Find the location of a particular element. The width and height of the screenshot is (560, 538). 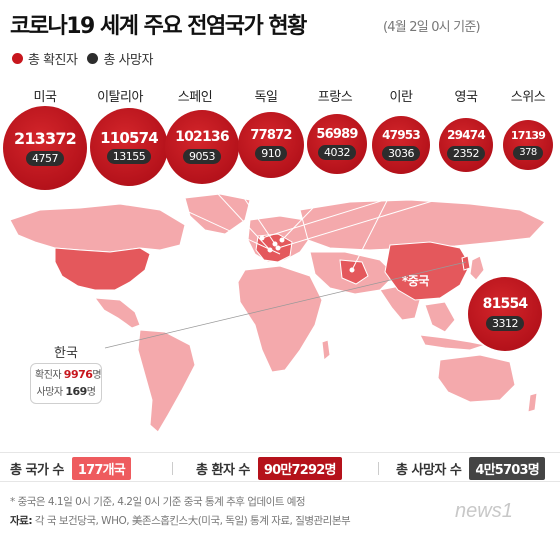

legend: 총 확진자 총 사망자 is located at coordinates (87, 58).